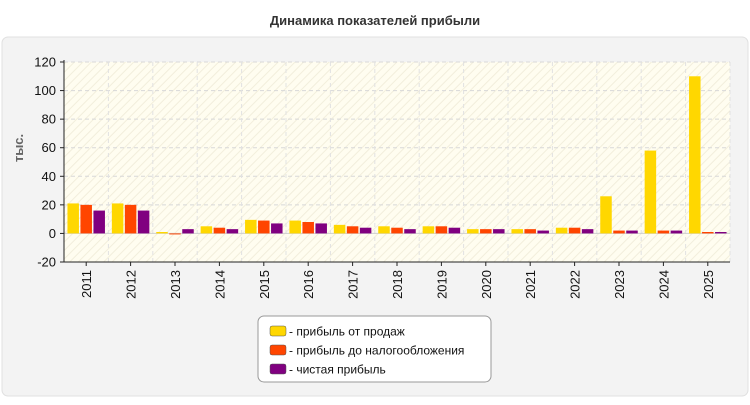  I want to click on y-tick-label: 120, so click(45, 62).